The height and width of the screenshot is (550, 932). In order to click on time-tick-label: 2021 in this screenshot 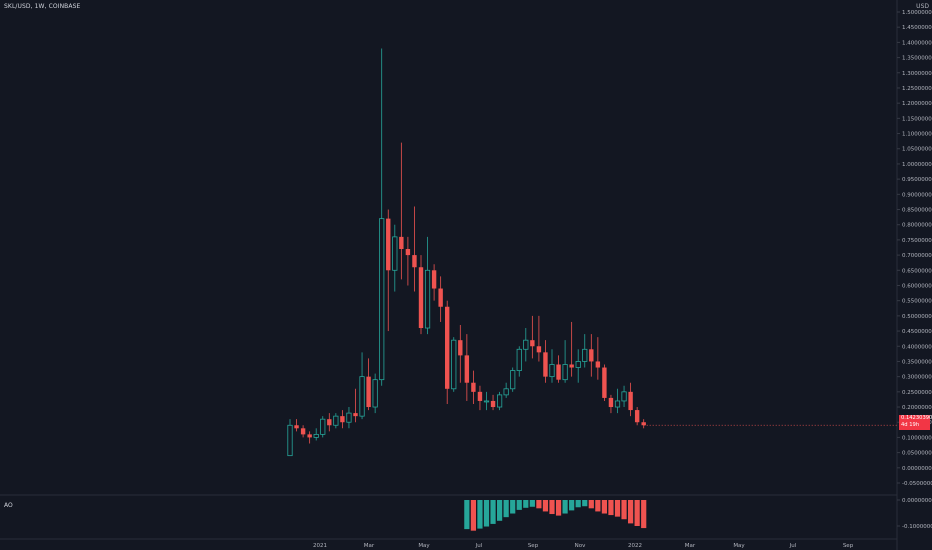, I will do `click(320, 546)`.